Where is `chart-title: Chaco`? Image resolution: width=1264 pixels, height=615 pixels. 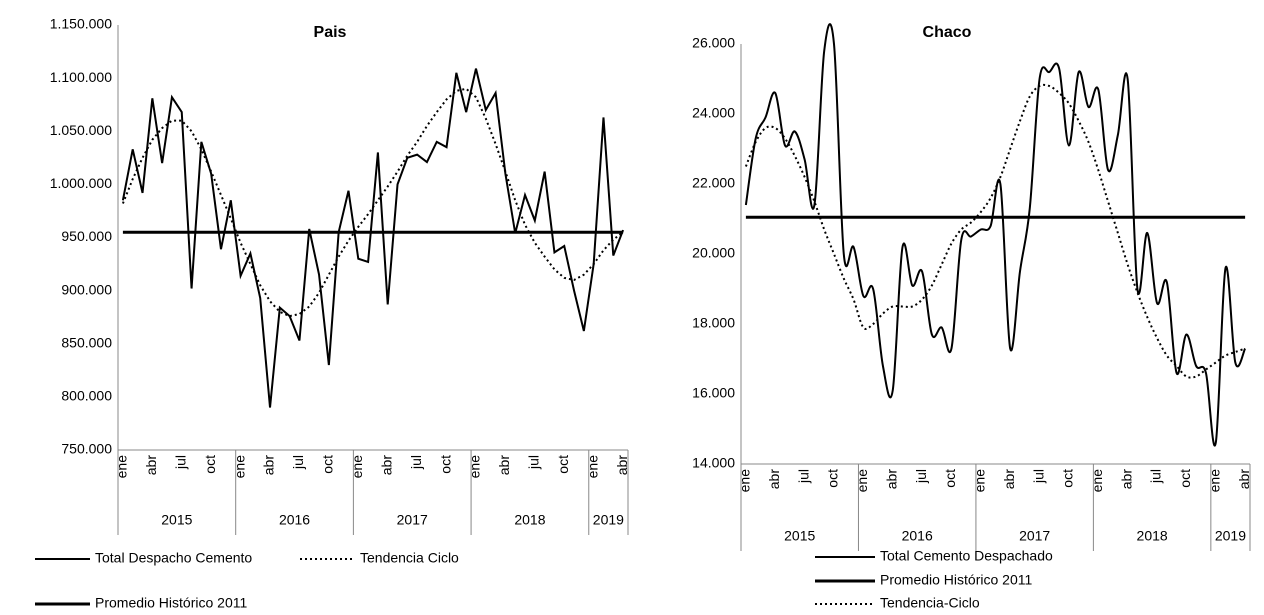
chart-title: Chaco is located at coordinates (947, 32).